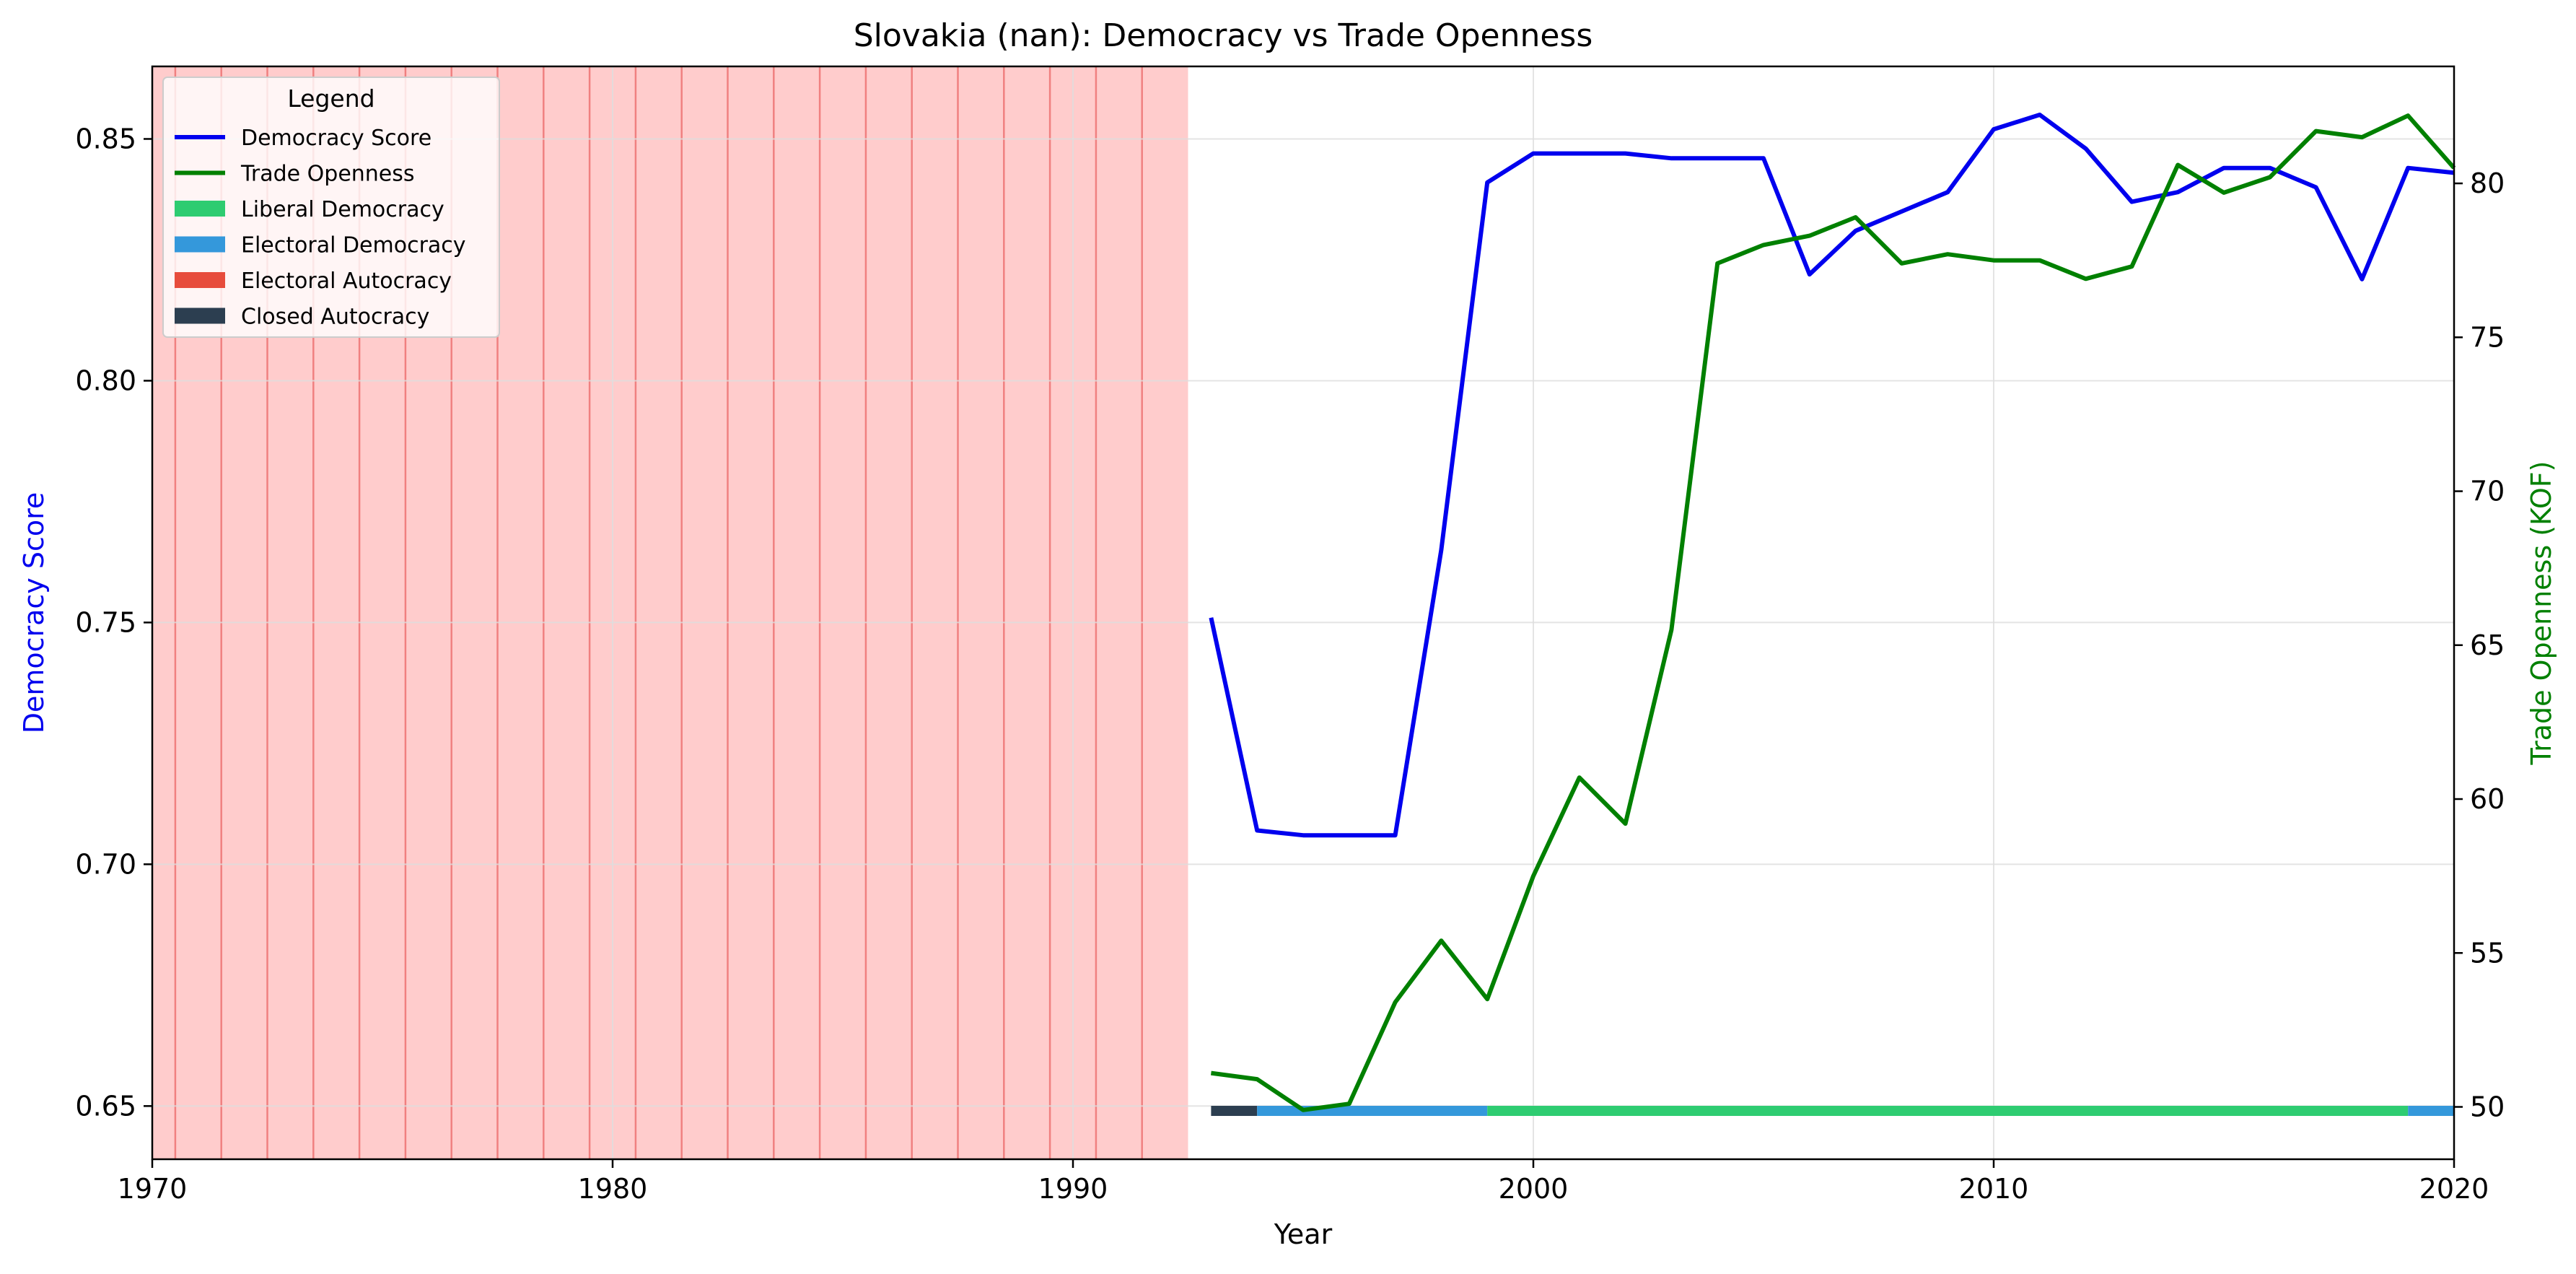  What do you see at coordinates (327, 174) in the screenshot?
I see `legend-label: Trade Openness` at bounding box center [327, 174].